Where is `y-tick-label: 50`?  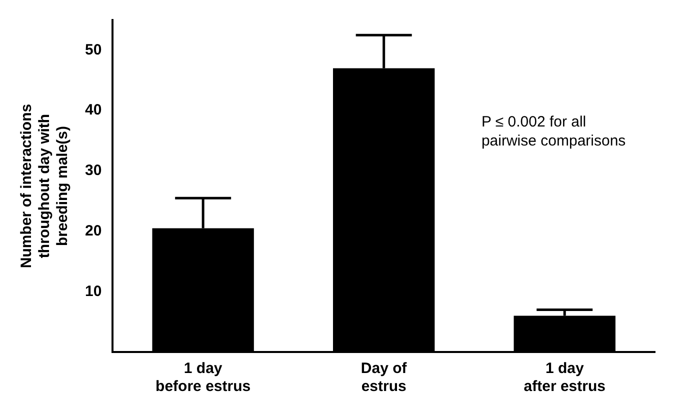
y-tick-label: 50 is located at coordinates (93, 49).